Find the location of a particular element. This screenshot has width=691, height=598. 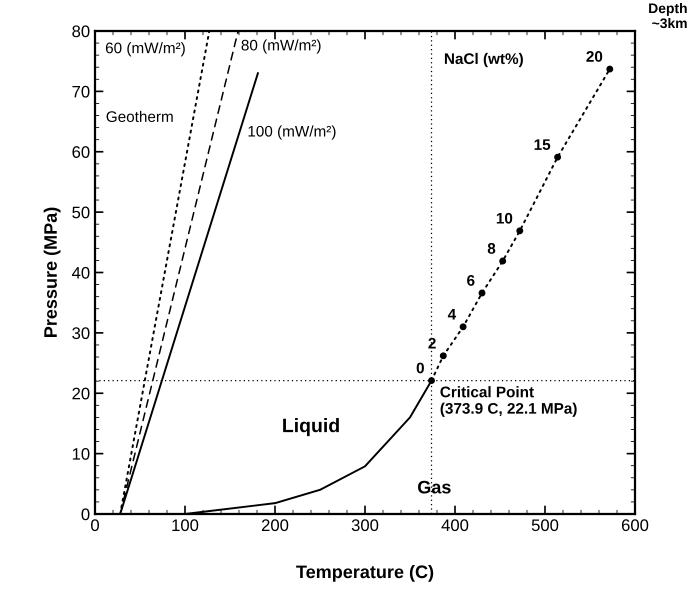

y-tick-label: 40 is located at coordinates (81, 272).